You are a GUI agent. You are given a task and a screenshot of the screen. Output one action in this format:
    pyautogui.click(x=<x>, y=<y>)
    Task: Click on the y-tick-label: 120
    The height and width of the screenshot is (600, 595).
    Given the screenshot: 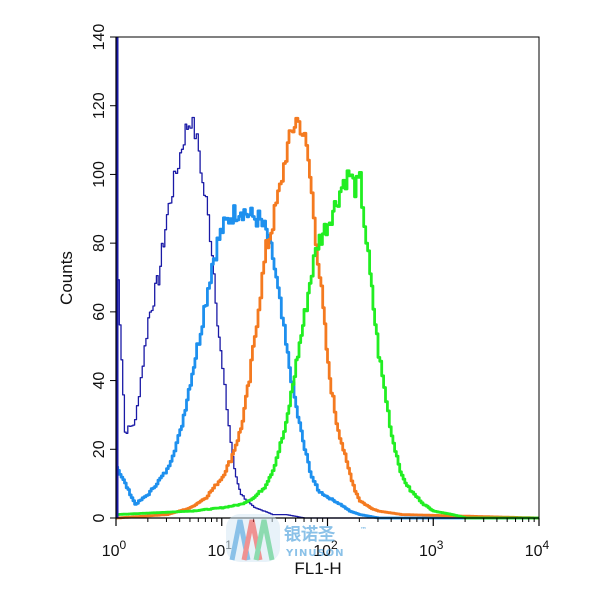 What is the action you would take?
    pyautogui.click(x=99, y=105)
    